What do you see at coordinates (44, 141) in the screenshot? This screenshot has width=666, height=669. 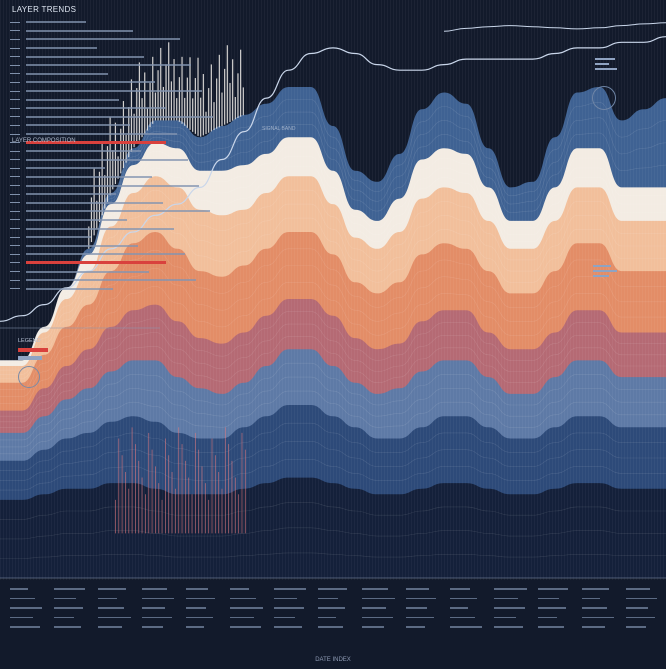 I see `list-heading: LAYER COMPOSITION` at bounding box center [44, 141].